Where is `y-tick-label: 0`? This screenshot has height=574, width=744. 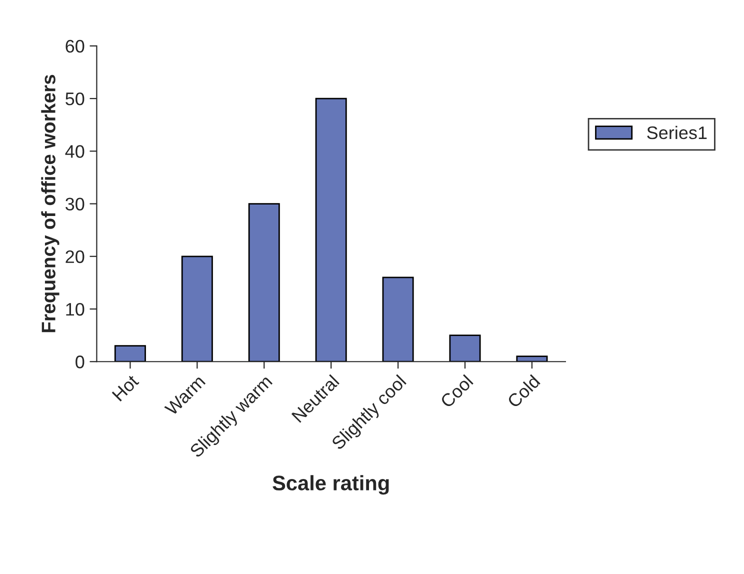 y-tick-label: 0 is located at coordinates (80, 362).